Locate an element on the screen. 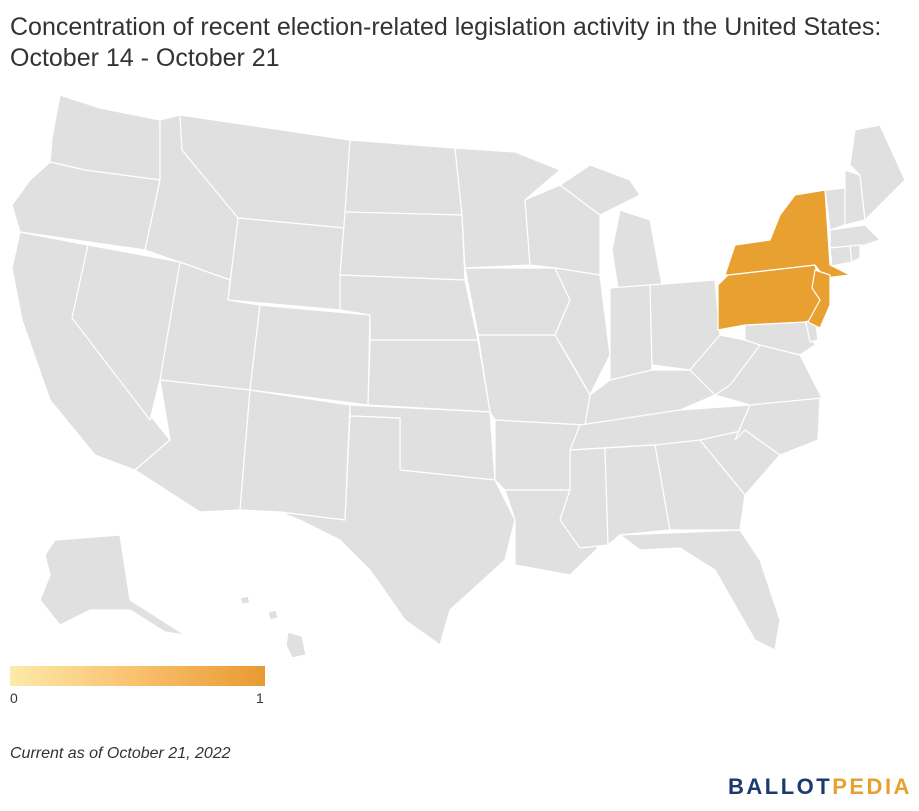 This screenshot has width=919, height=811. state-hawaii is located at coordinates (273, 627).